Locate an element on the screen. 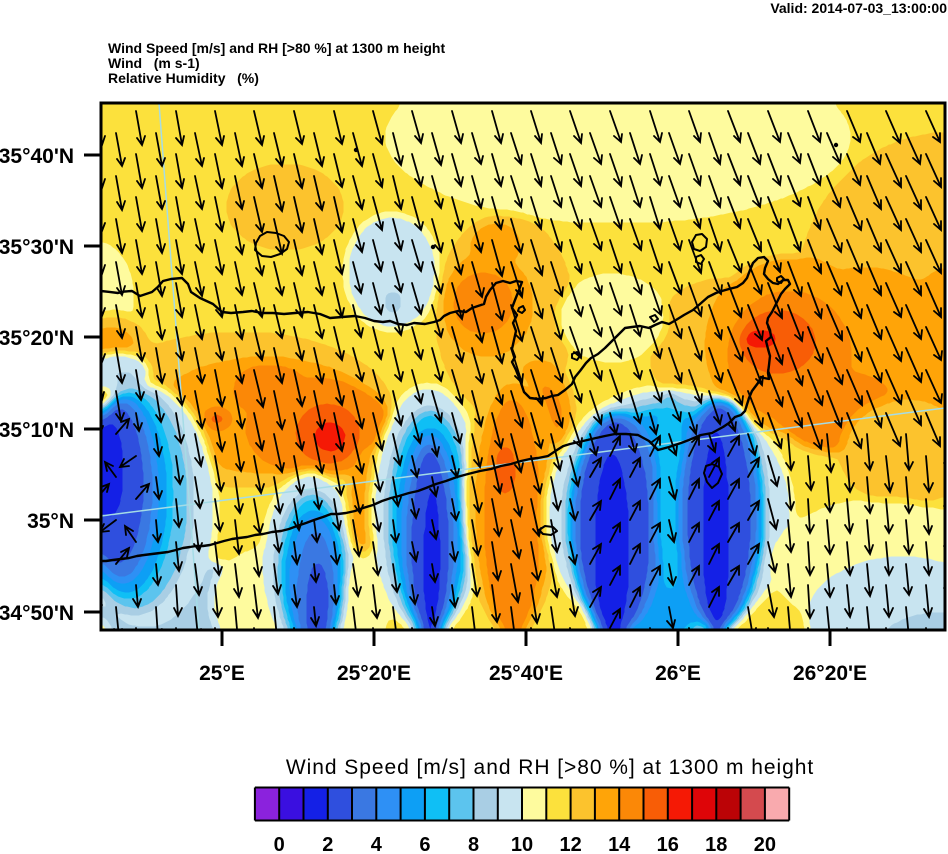  svg-text: 18 is located at coordinates (716, 844).